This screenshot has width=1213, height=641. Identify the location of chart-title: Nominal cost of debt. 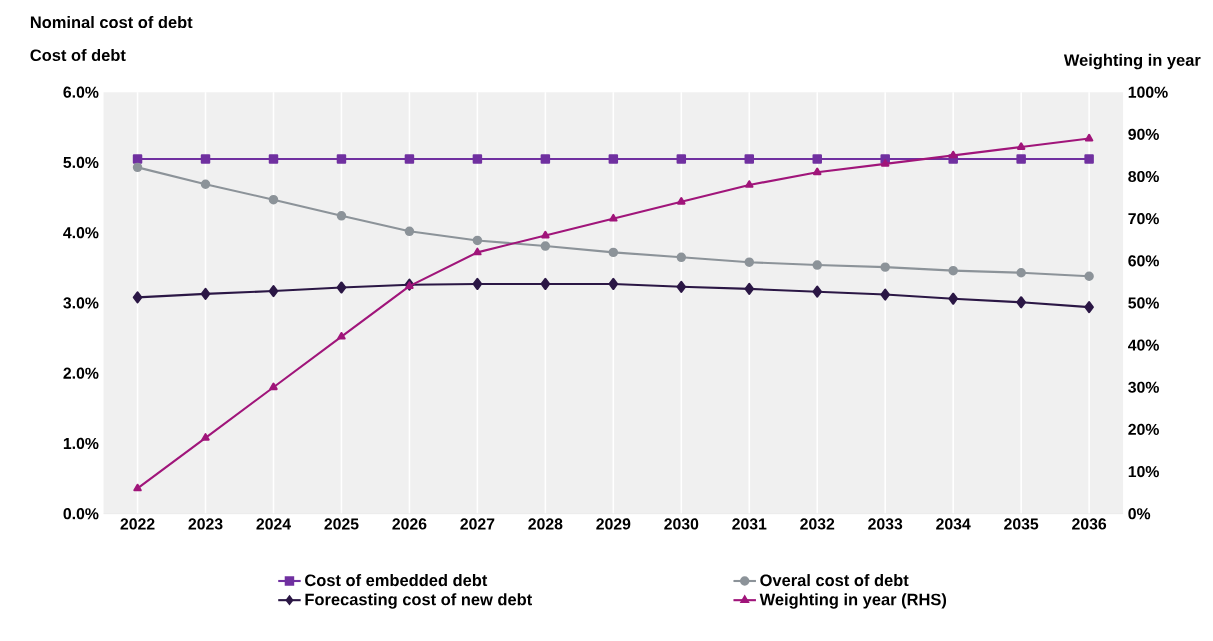
(111, 22).